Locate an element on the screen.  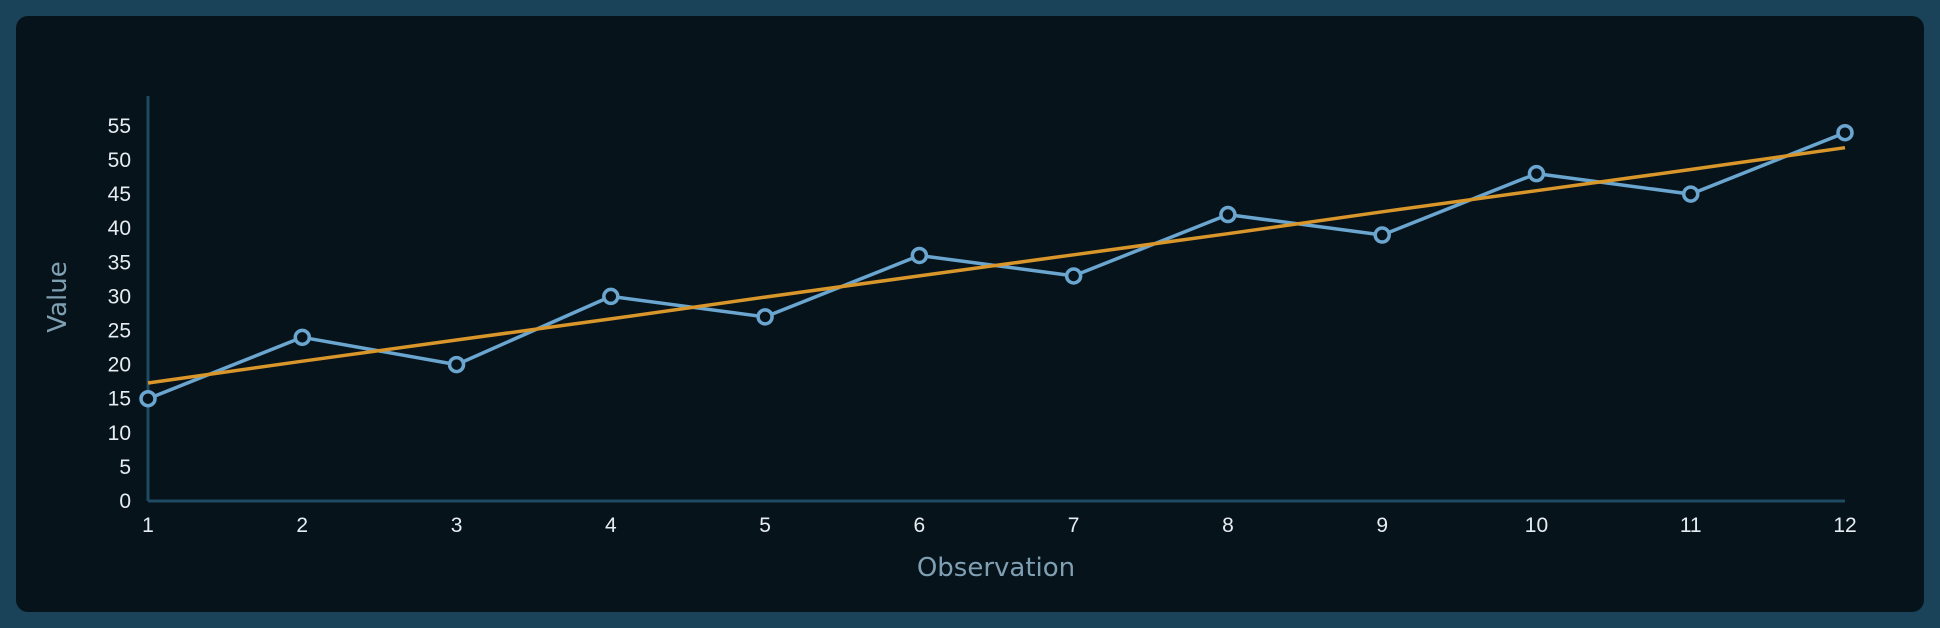
y-tick-label: 10 is located at coordinates (119, 433).